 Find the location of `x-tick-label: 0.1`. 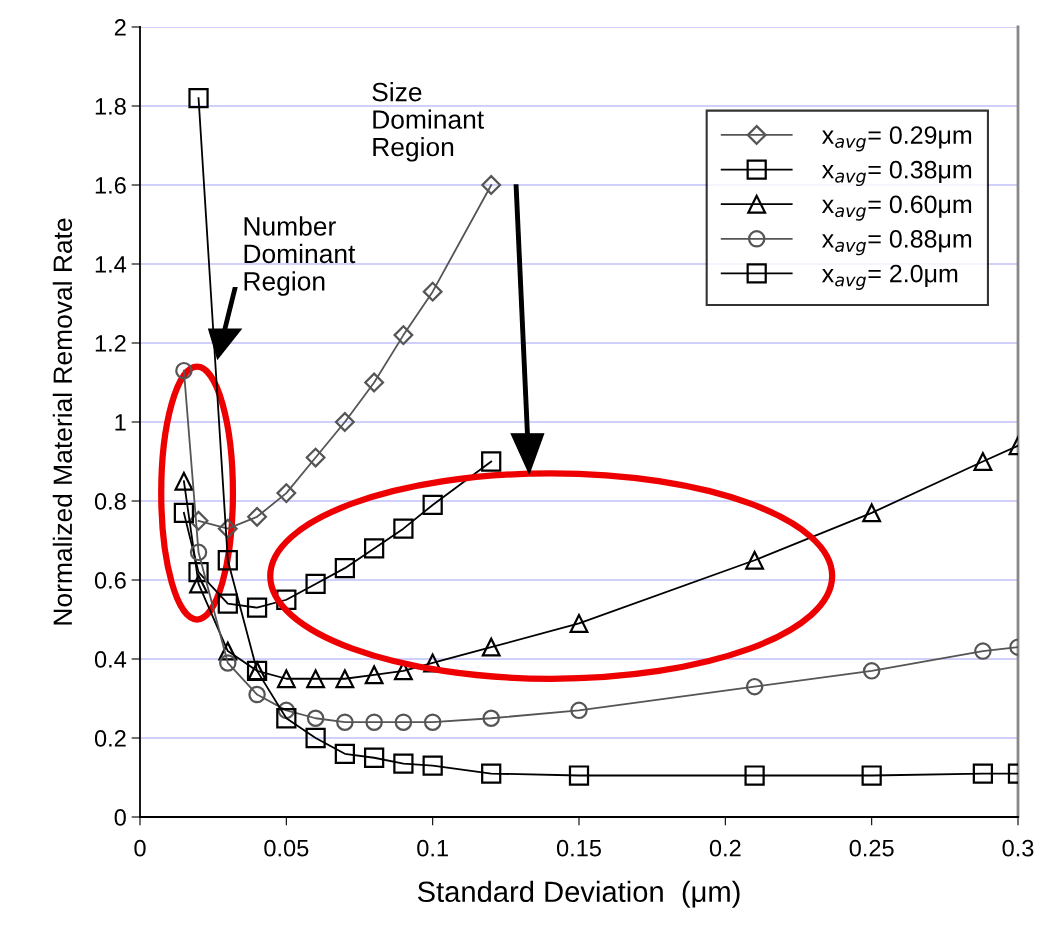

x-tick-label: 0.1 is located at coordinates (432, 848).